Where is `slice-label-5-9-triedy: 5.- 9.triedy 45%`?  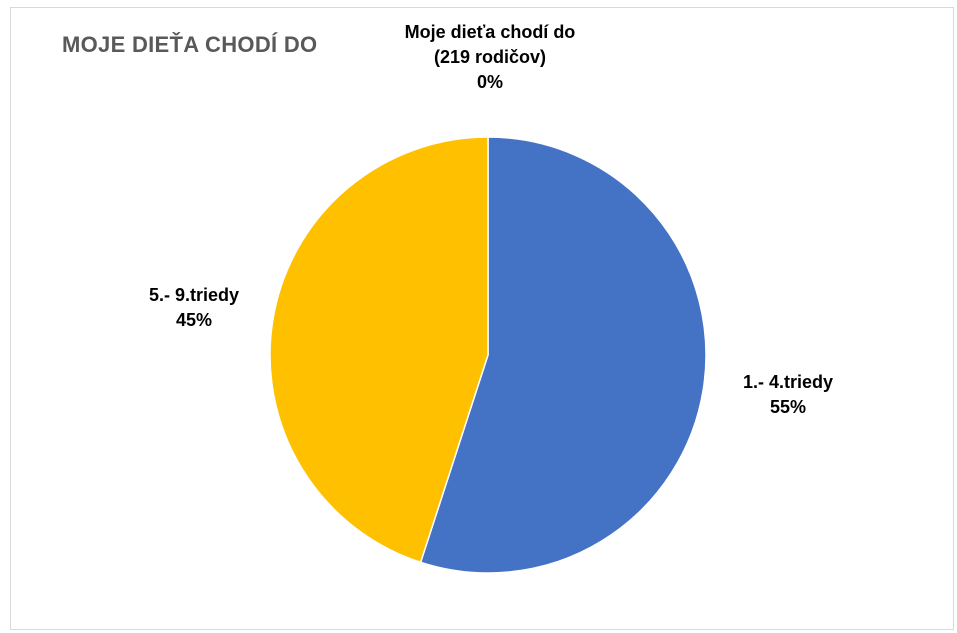 slice-label-5-9-triedy: 5.- 9.triedy 45% is located at coordinates (194, 308).